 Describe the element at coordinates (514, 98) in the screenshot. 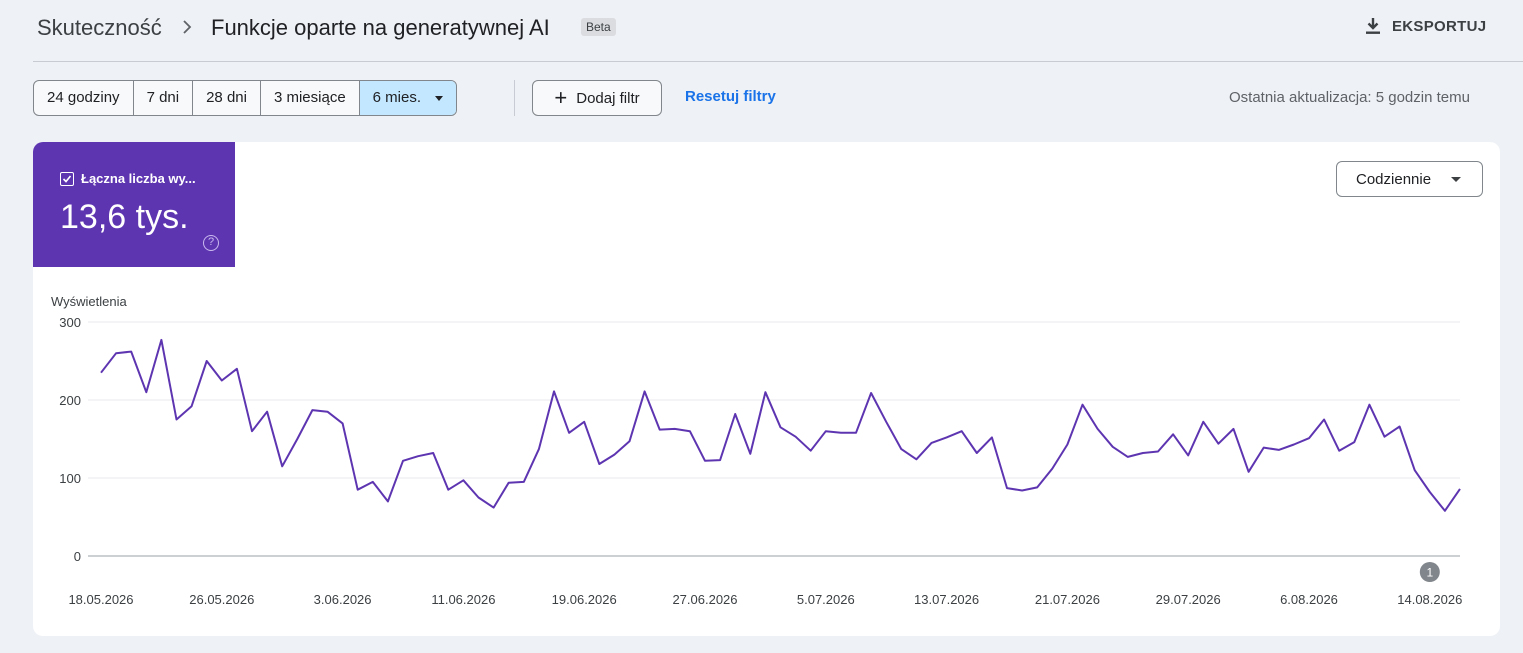

I see `filter-divider` at that location.